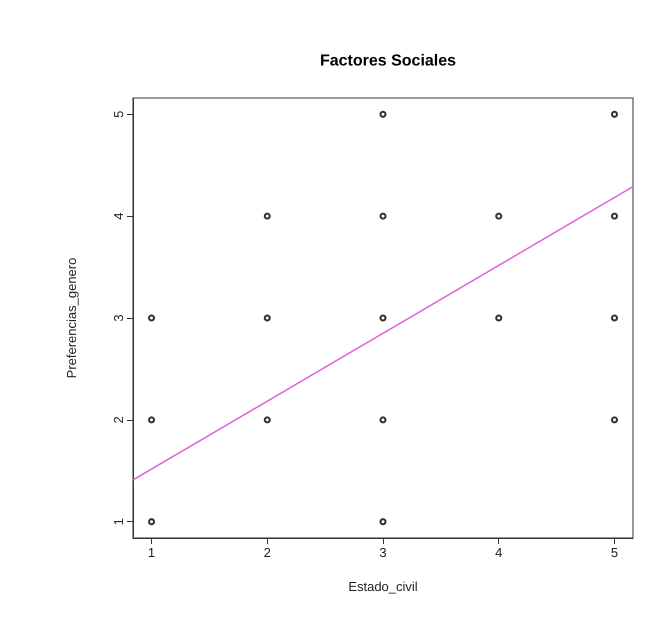  Describe the element at coordinates (71, 318) in the screenshot. I see `y-axis-title: Preferencias_genero` at that location.